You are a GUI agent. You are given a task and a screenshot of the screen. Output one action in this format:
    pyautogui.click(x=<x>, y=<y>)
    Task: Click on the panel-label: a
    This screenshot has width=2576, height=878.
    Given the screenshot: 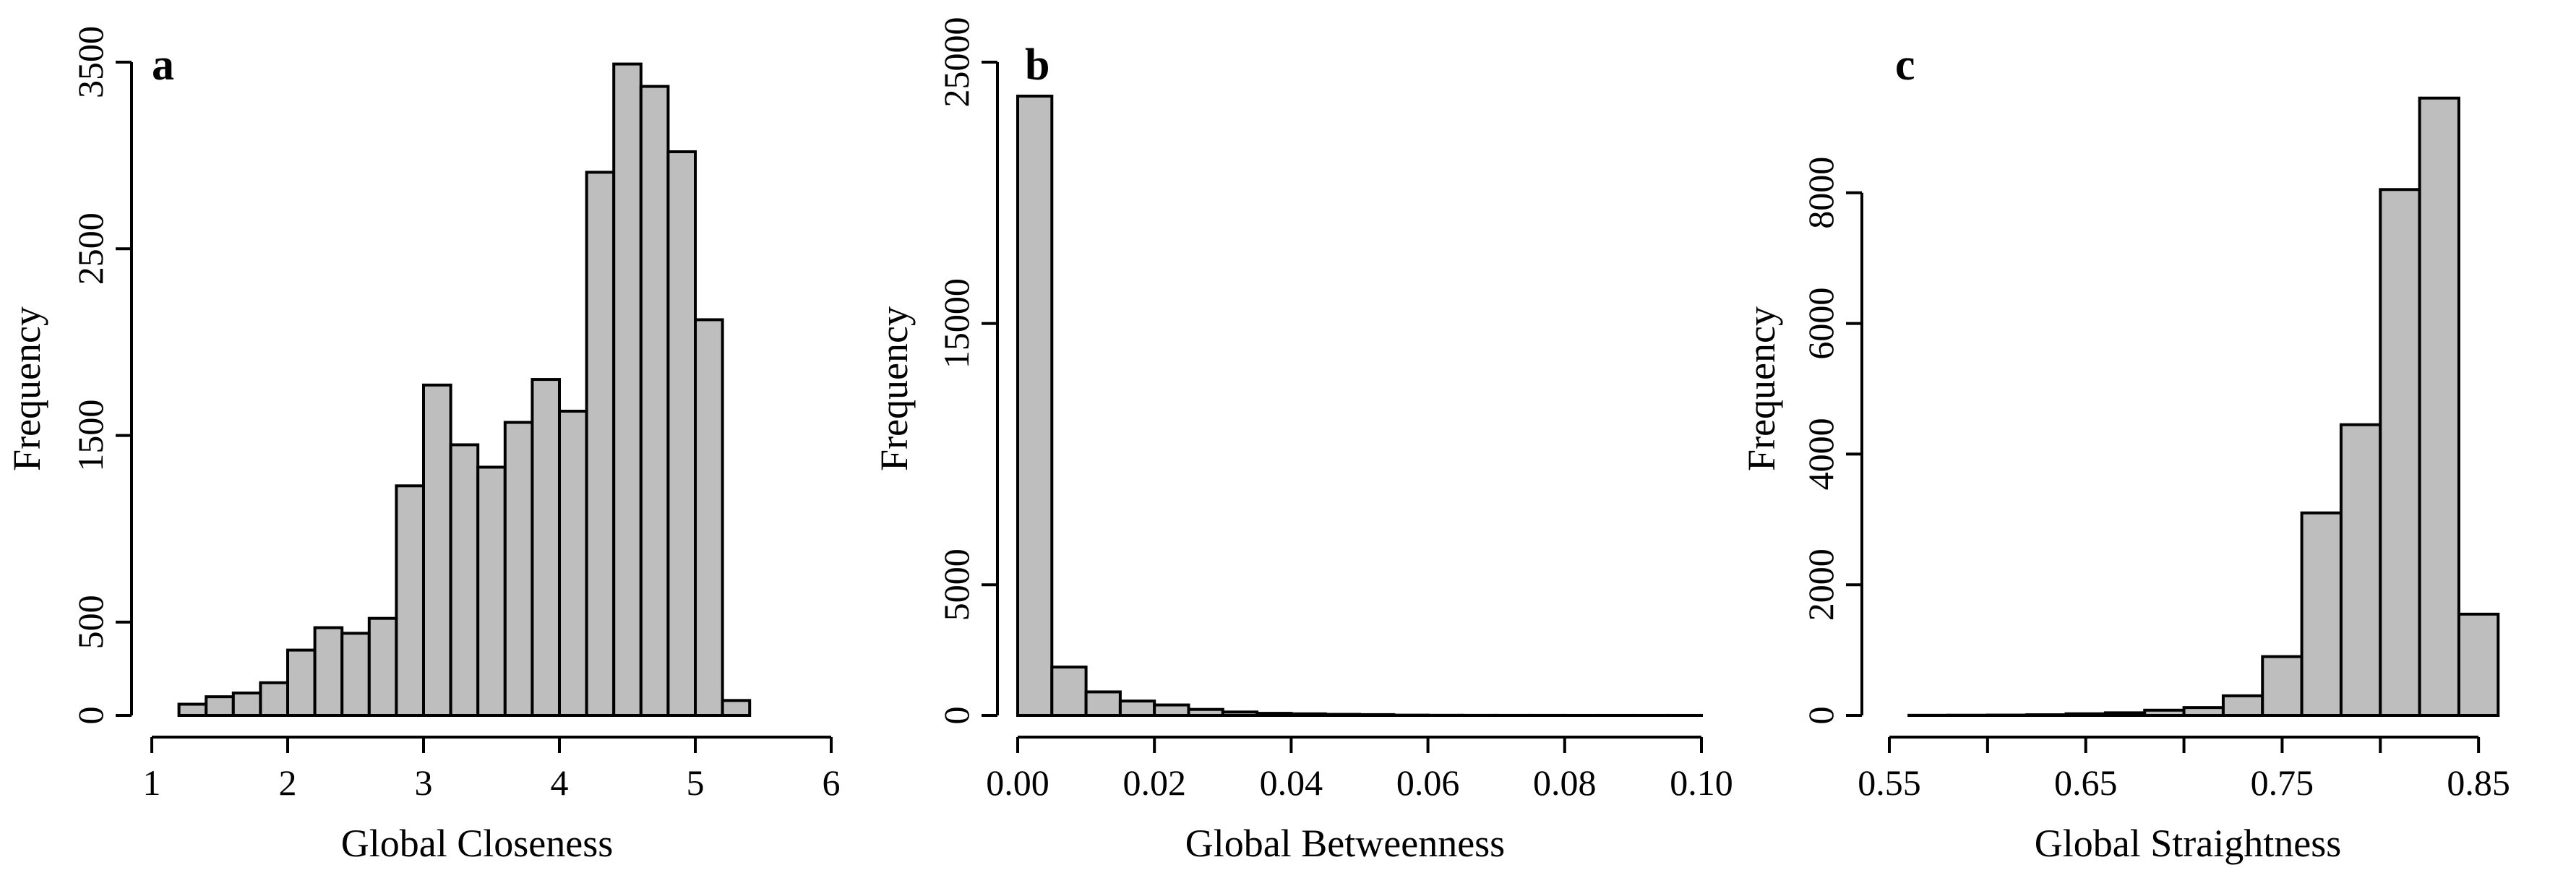 What is the action you would take?
    pyautogui.click(x=163, y=65)
    